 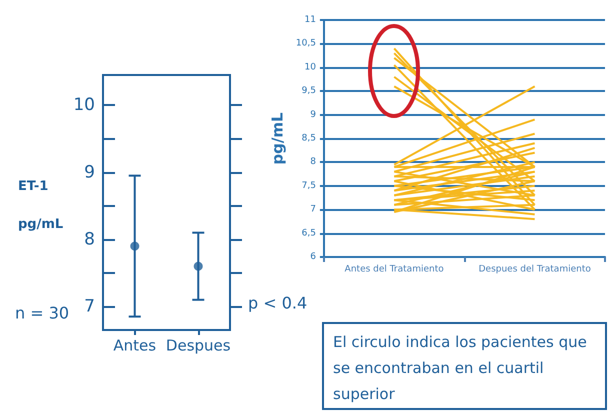 What do you see at coordinates (462, 368) in the screenshot?
I see `text: El circulo indica los pacientes que se encontraban en el cuartil superior` at bounding box center [462, 368].